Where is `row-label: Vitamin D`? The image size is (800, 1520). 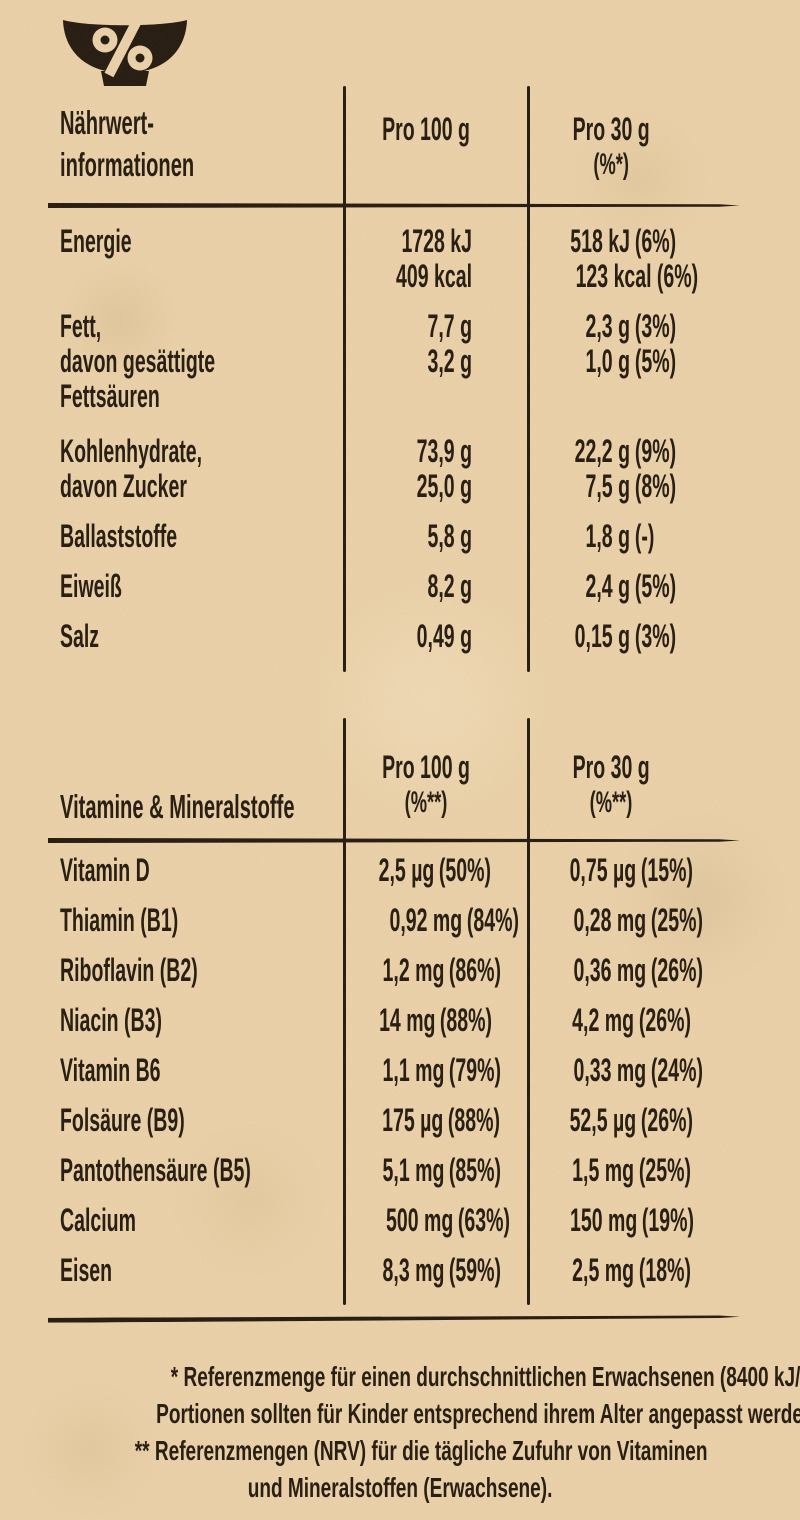
row-label: Vitamin D is located at coordinates (105, 870).